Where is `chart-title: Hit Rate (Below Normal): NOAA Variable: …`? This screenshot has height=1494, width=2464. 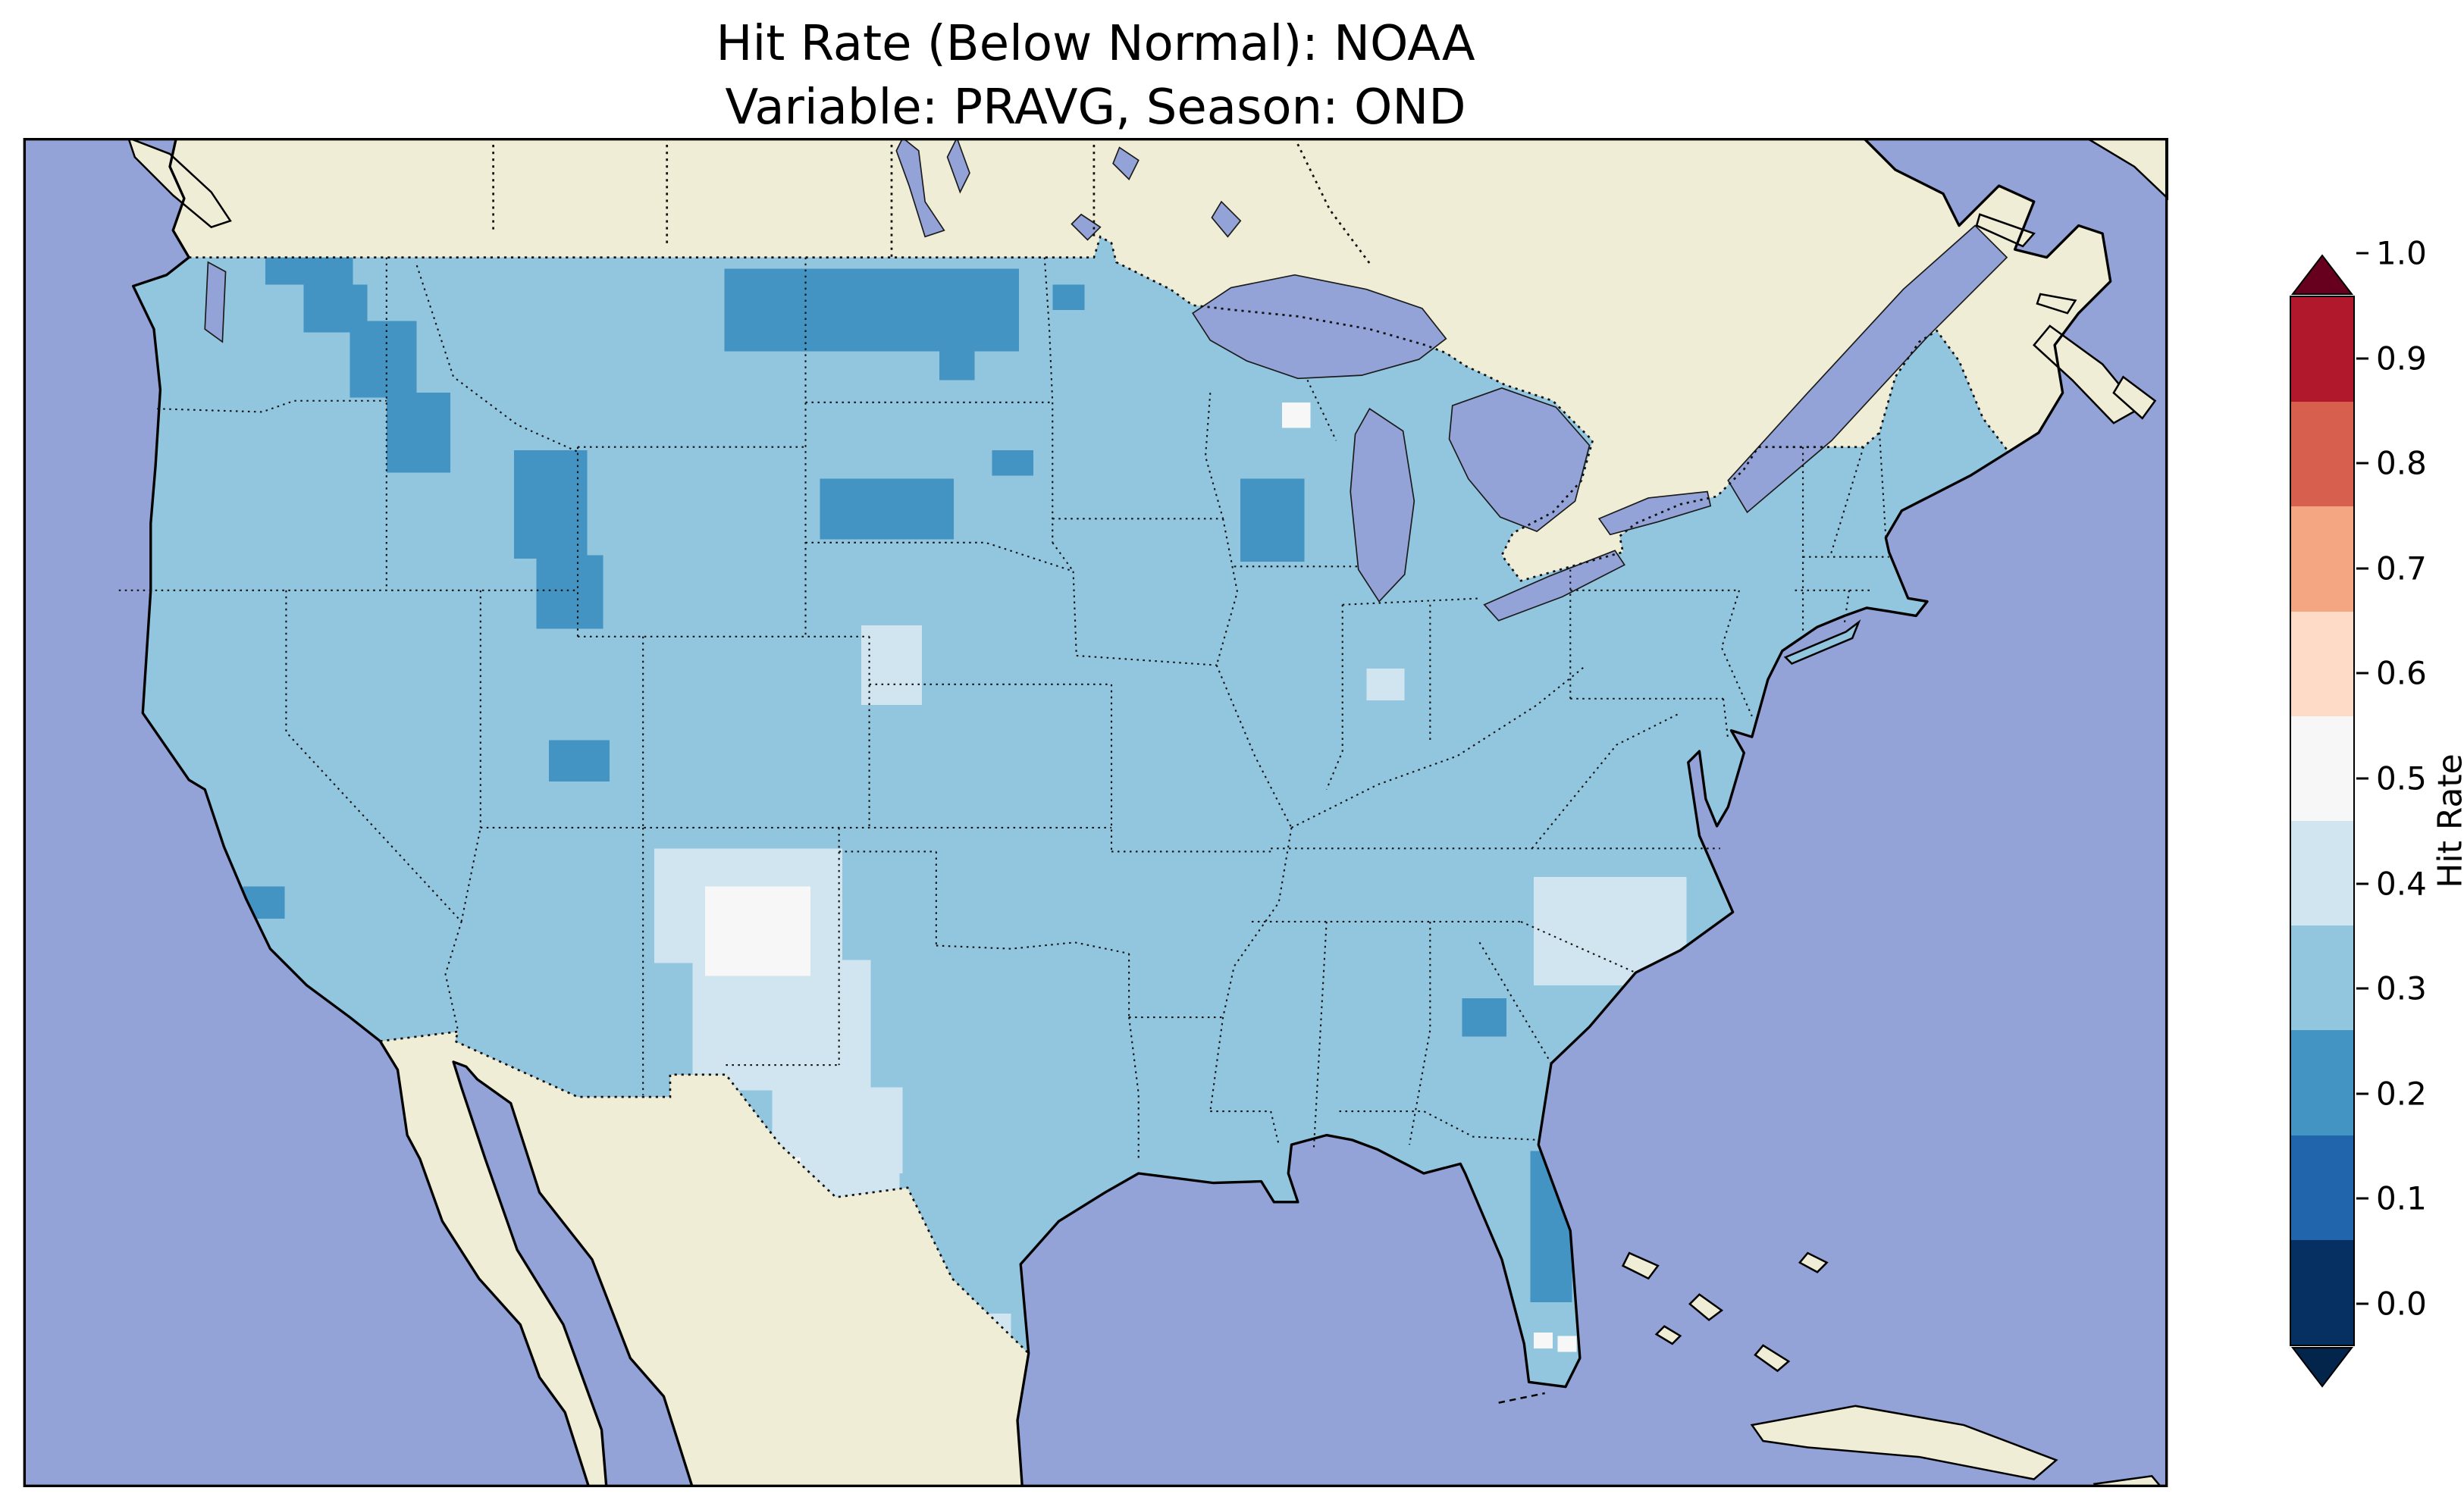 chart-title: Hit Rate (Below Normal): NOAA Variable: … is located at coordinates (1096, 76).